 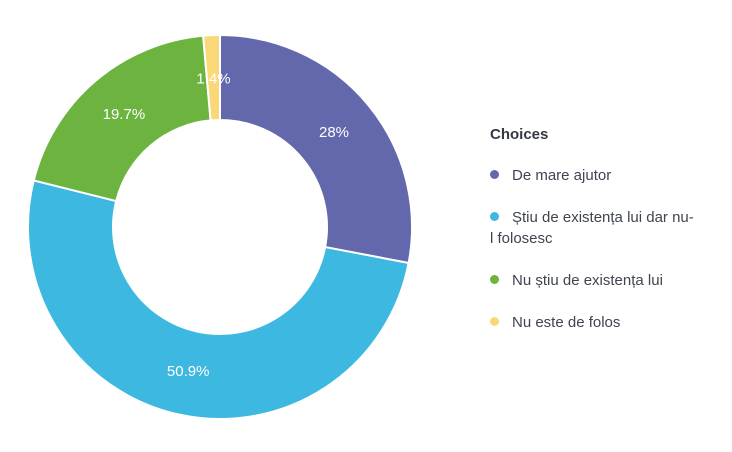 What do you see at coordinates (188, 371) in the screenshot?
I see `slice-value-label-2: 50.9%` at bounding box center [188, 371].